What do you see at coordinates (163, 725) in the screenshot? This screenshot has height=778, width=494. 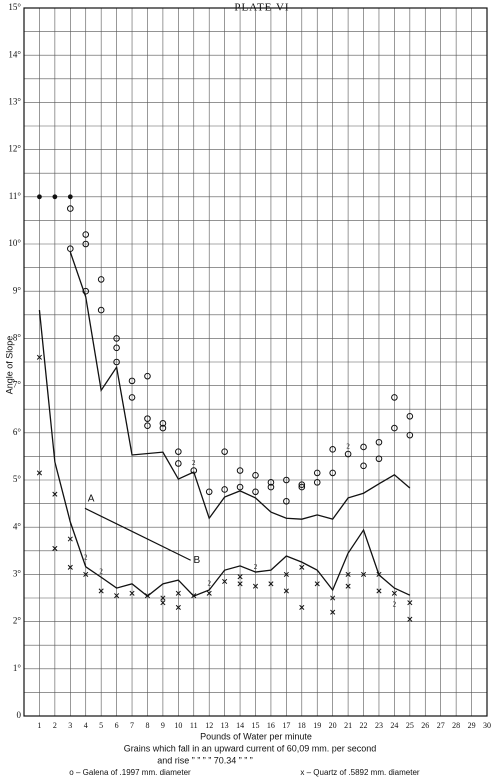 I see `x-tick-label: 9` at bounding box center [163, 725].